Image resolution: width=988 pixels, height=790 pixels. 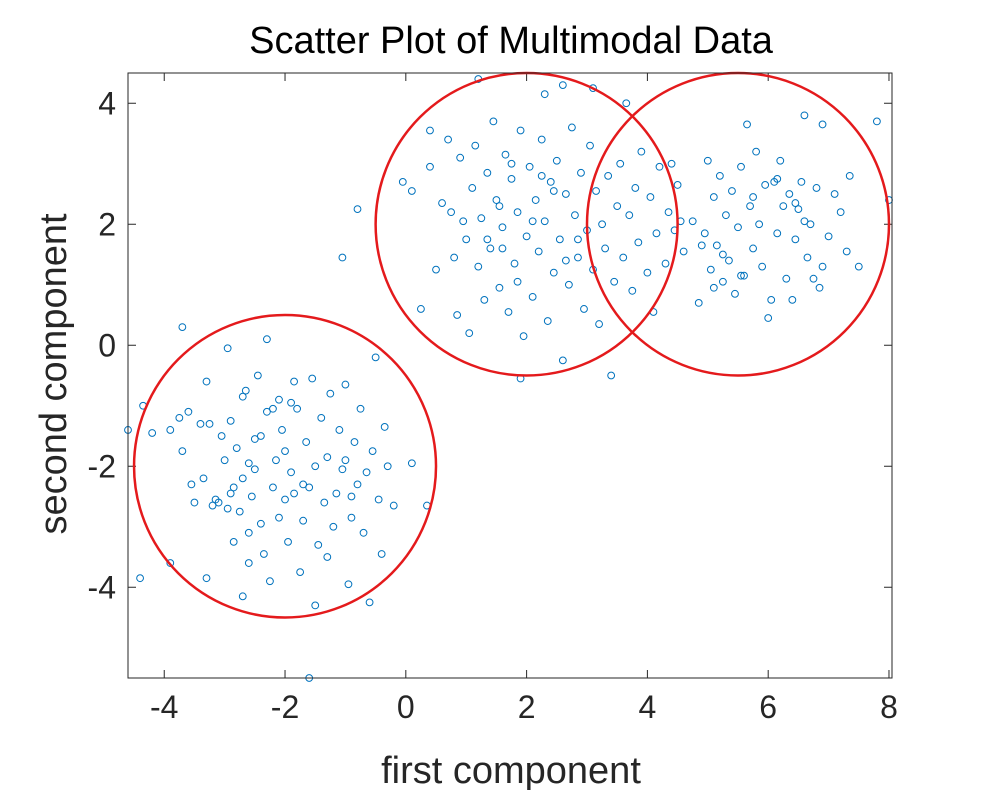 What do you see at coordinates (511, 41) in the screenshot?
I see `chart-title: Scatter Plot of Multimodal Data` at bounding box center [511, 41].